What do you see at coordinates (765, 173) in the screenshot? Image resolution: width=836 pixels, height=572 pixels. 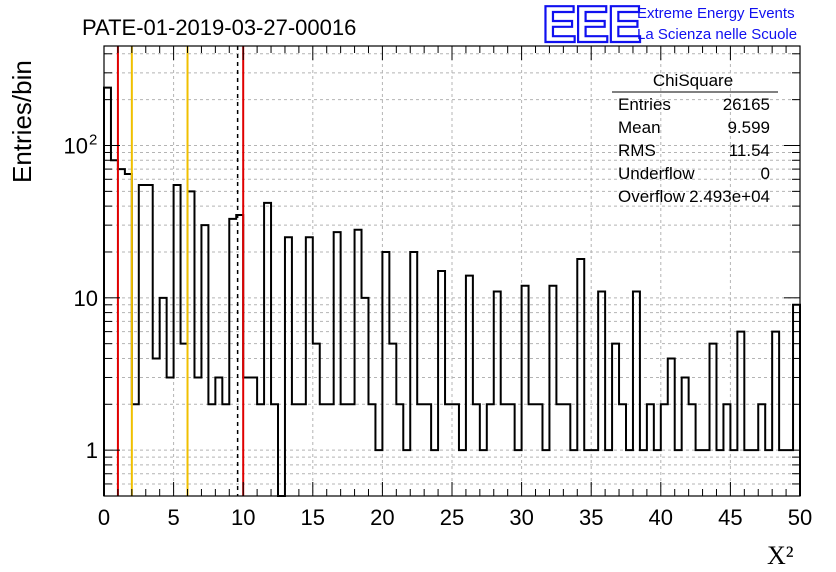 I see `stats-value-underflow: 0` at bounding box center [765, 173].